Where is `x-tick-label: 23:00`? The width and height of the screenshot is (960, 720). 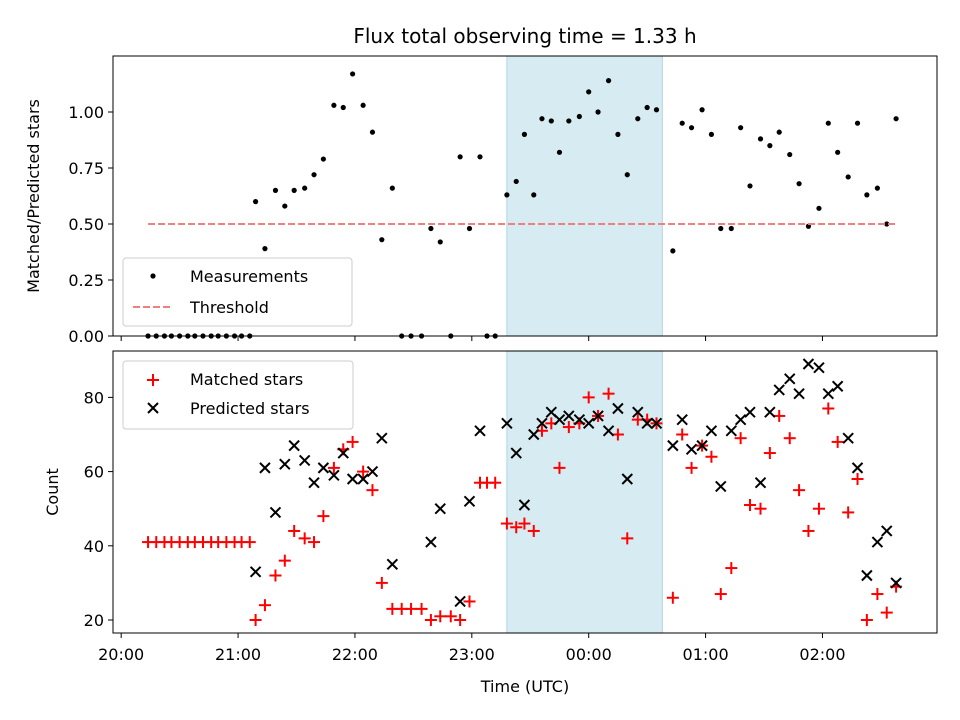
x-tick-label: 23:00 is located at coordinates (472, 654).